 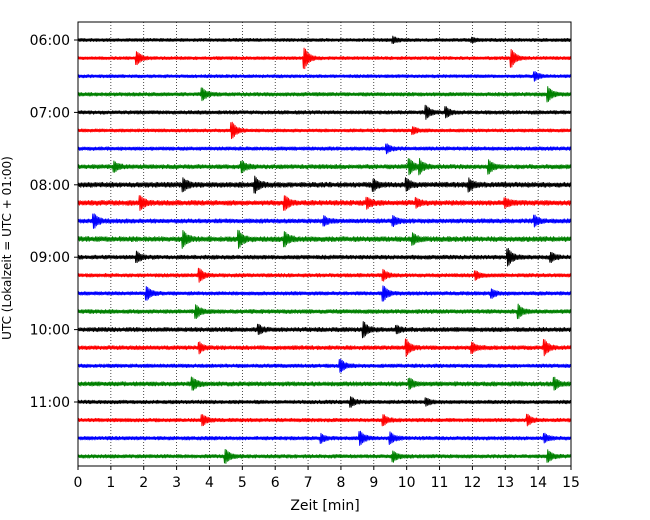 What do you see at coordinates (176, 483) in the screenshot?
I see `x-tick-label: 3` at bounding box center [176, 483].